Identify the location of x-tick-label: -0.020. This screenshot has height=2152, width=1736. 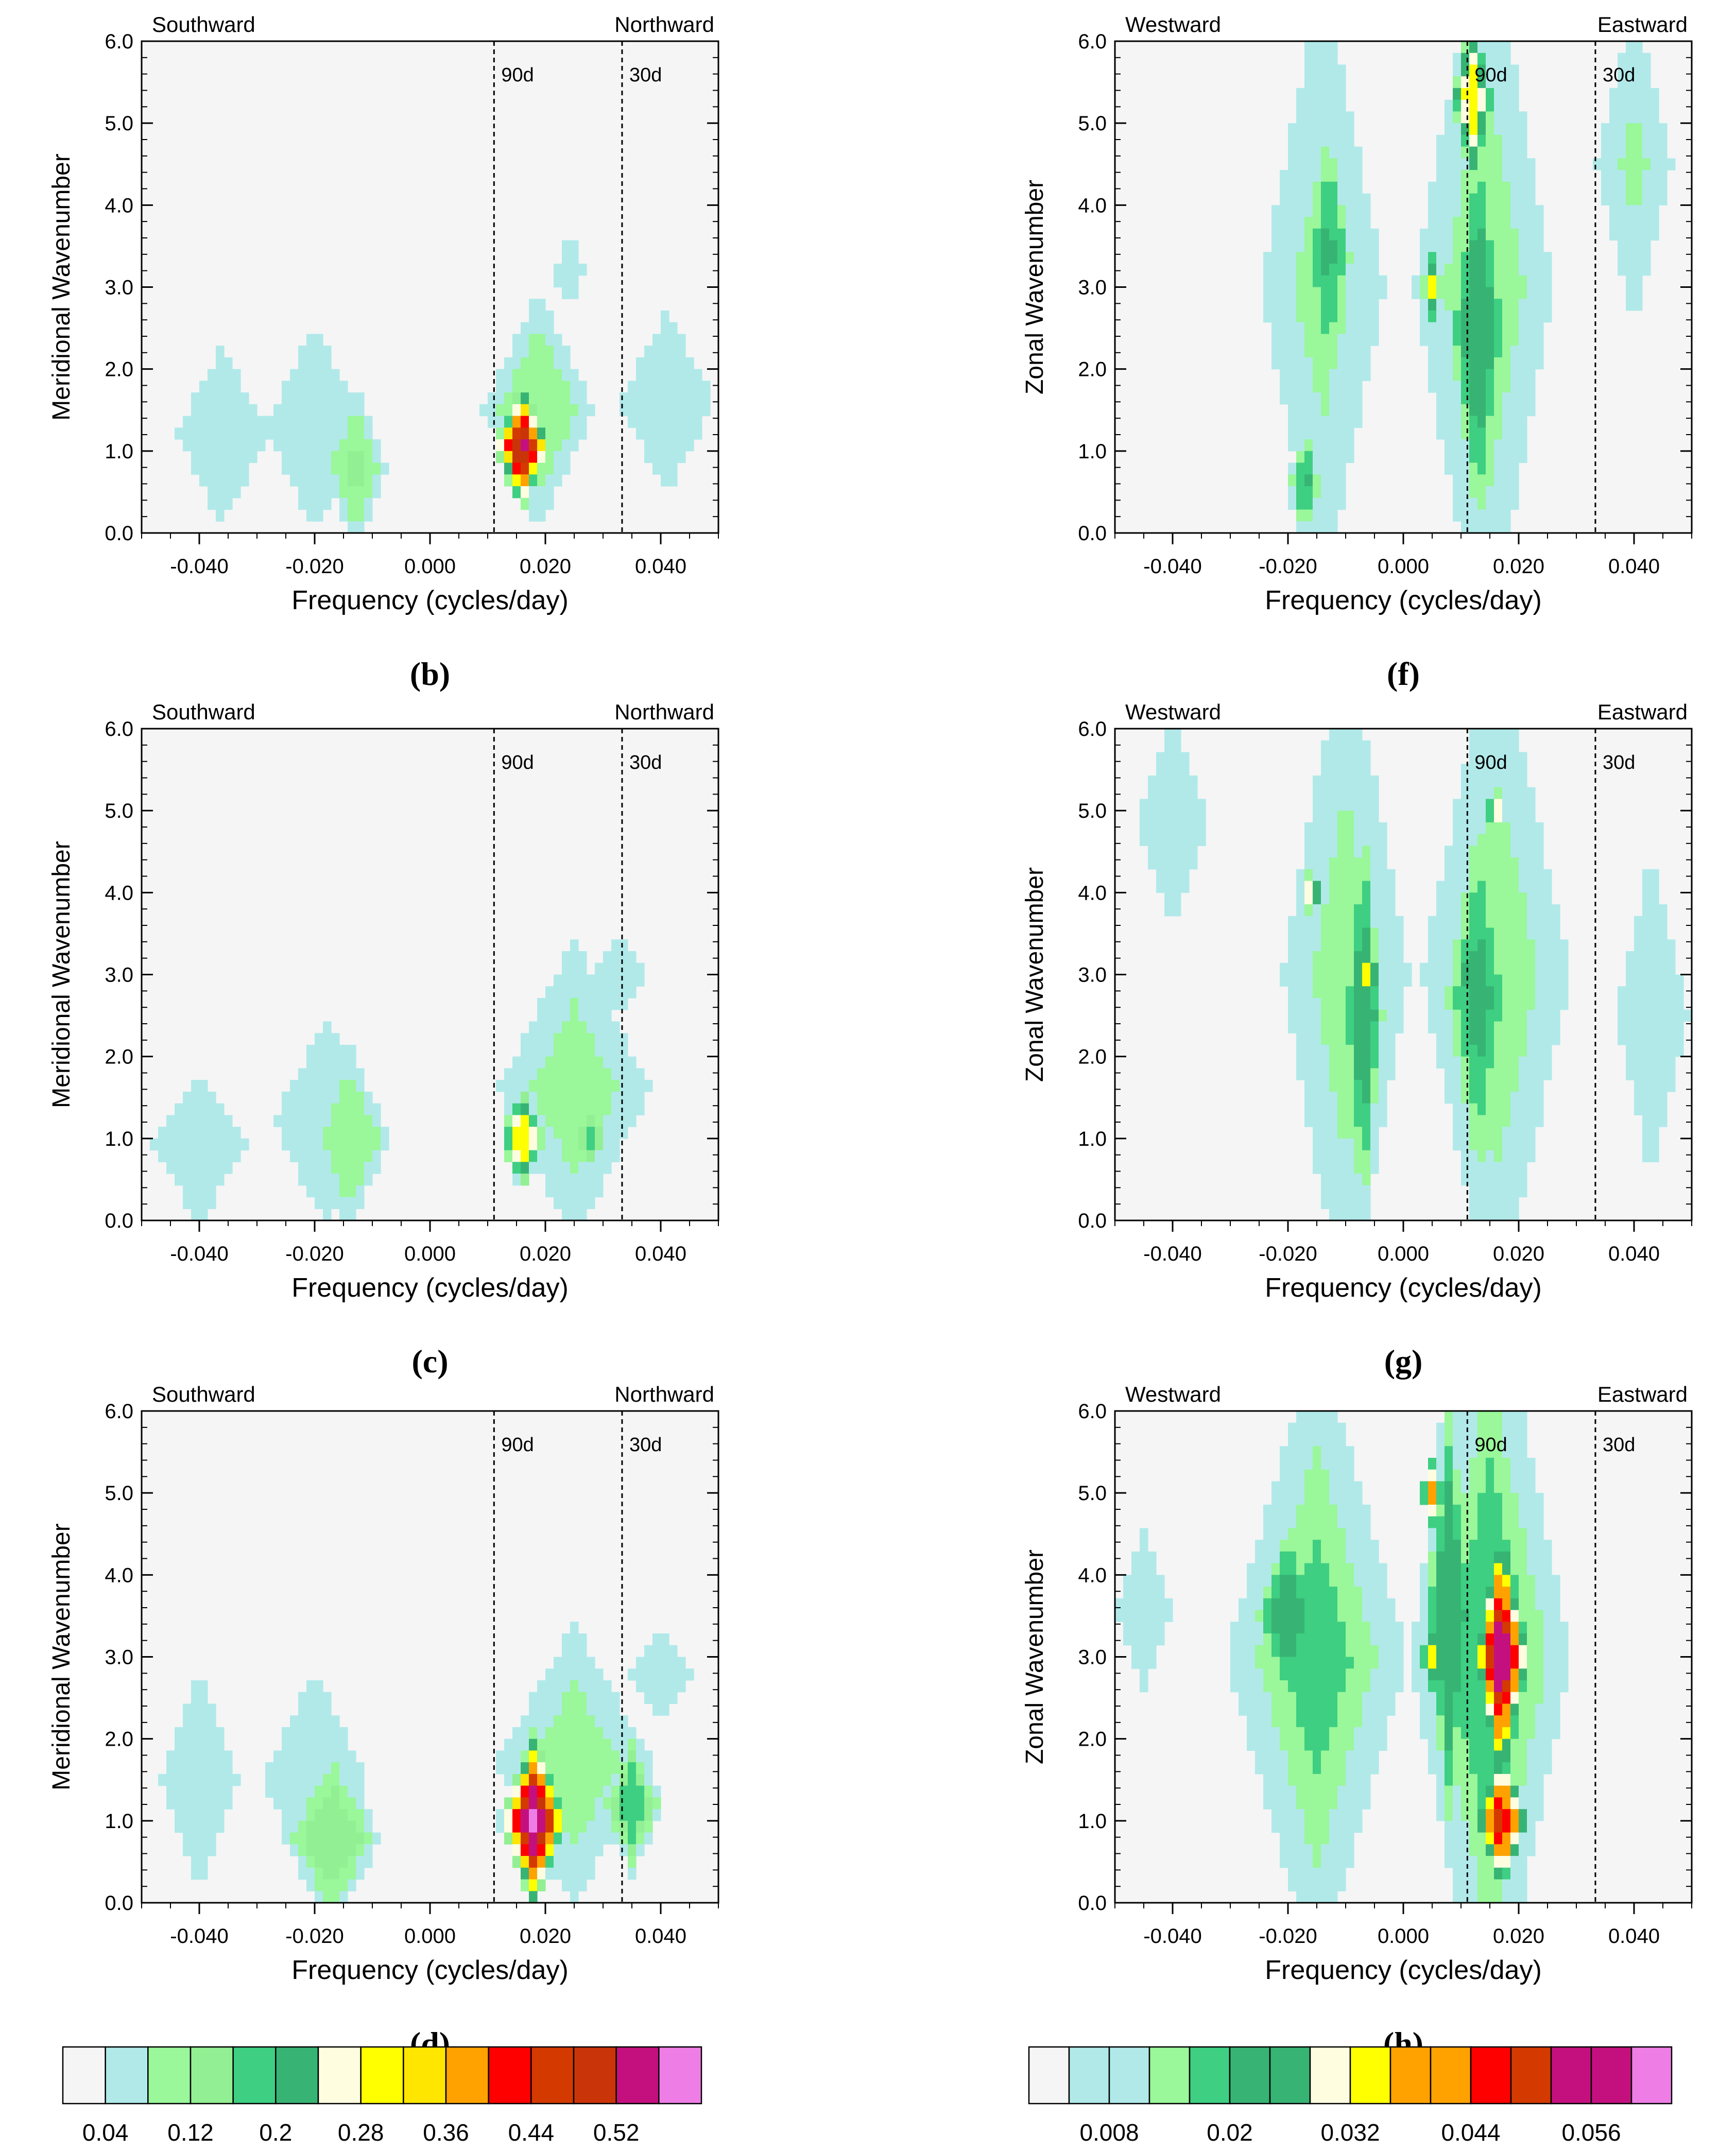
(314, 1254).